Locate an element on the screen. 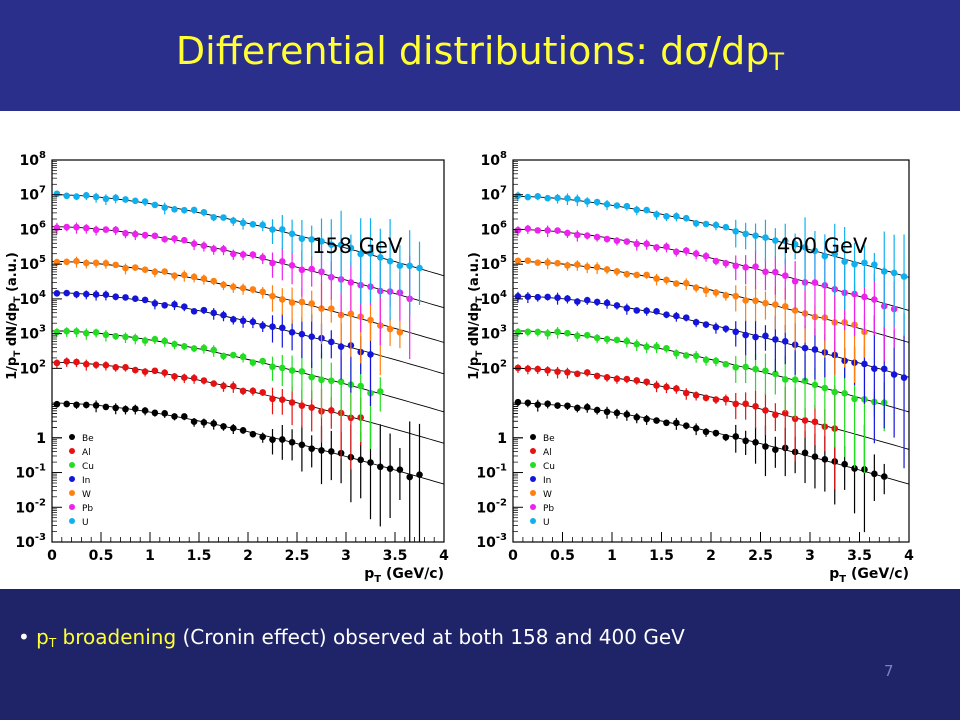 The height and width of the screenshot is (720, 960). y-tick-label: 102 is located at coordinates (33, 367).